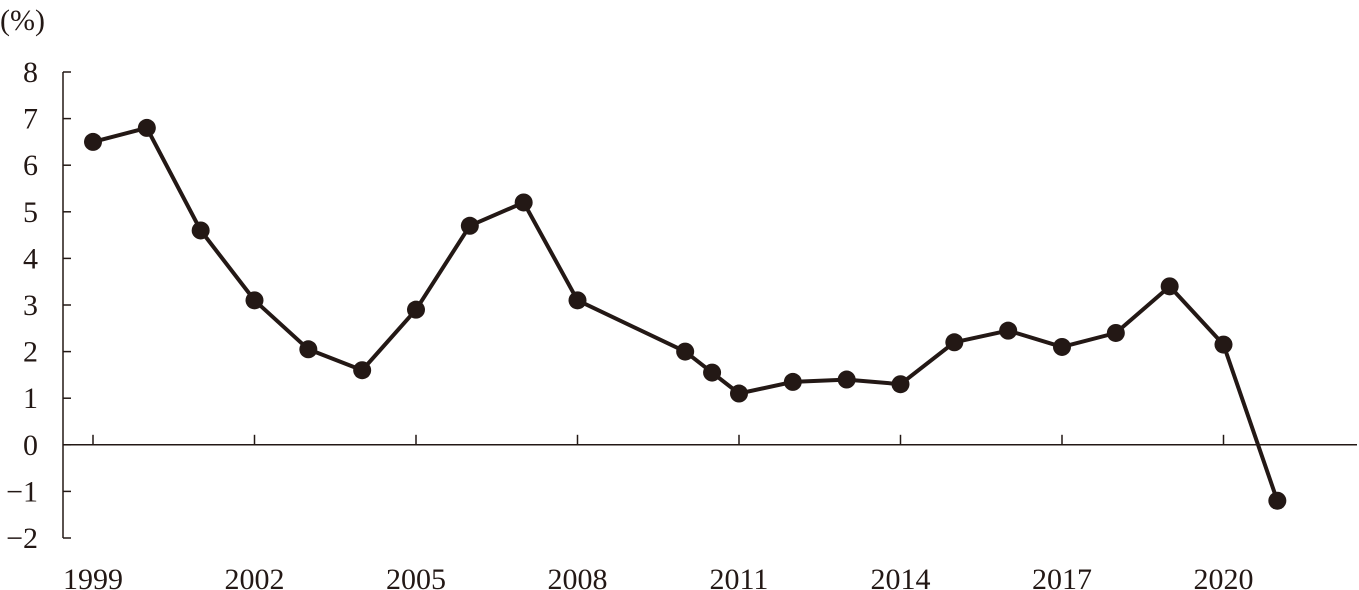 The width and height of the screenshot is (1359, 590). What do you see at coordinates (255, 576) in the screenshot?
I see `x-tick-label: 2002` at bounding box center [255, 576].